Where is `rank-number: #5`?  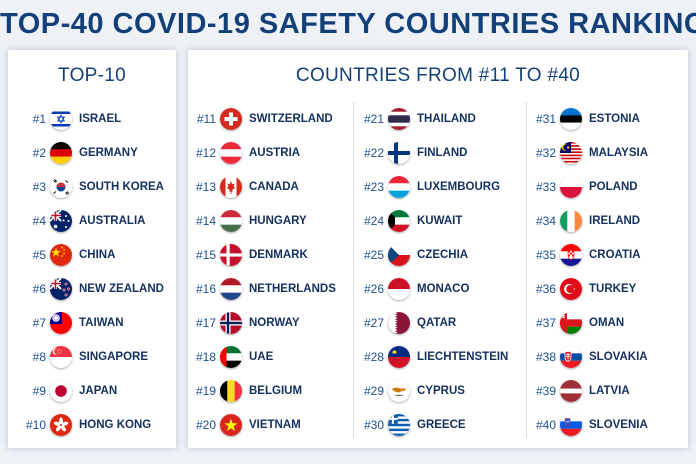 rank-number: #5 is located at coordinates (39, 255).